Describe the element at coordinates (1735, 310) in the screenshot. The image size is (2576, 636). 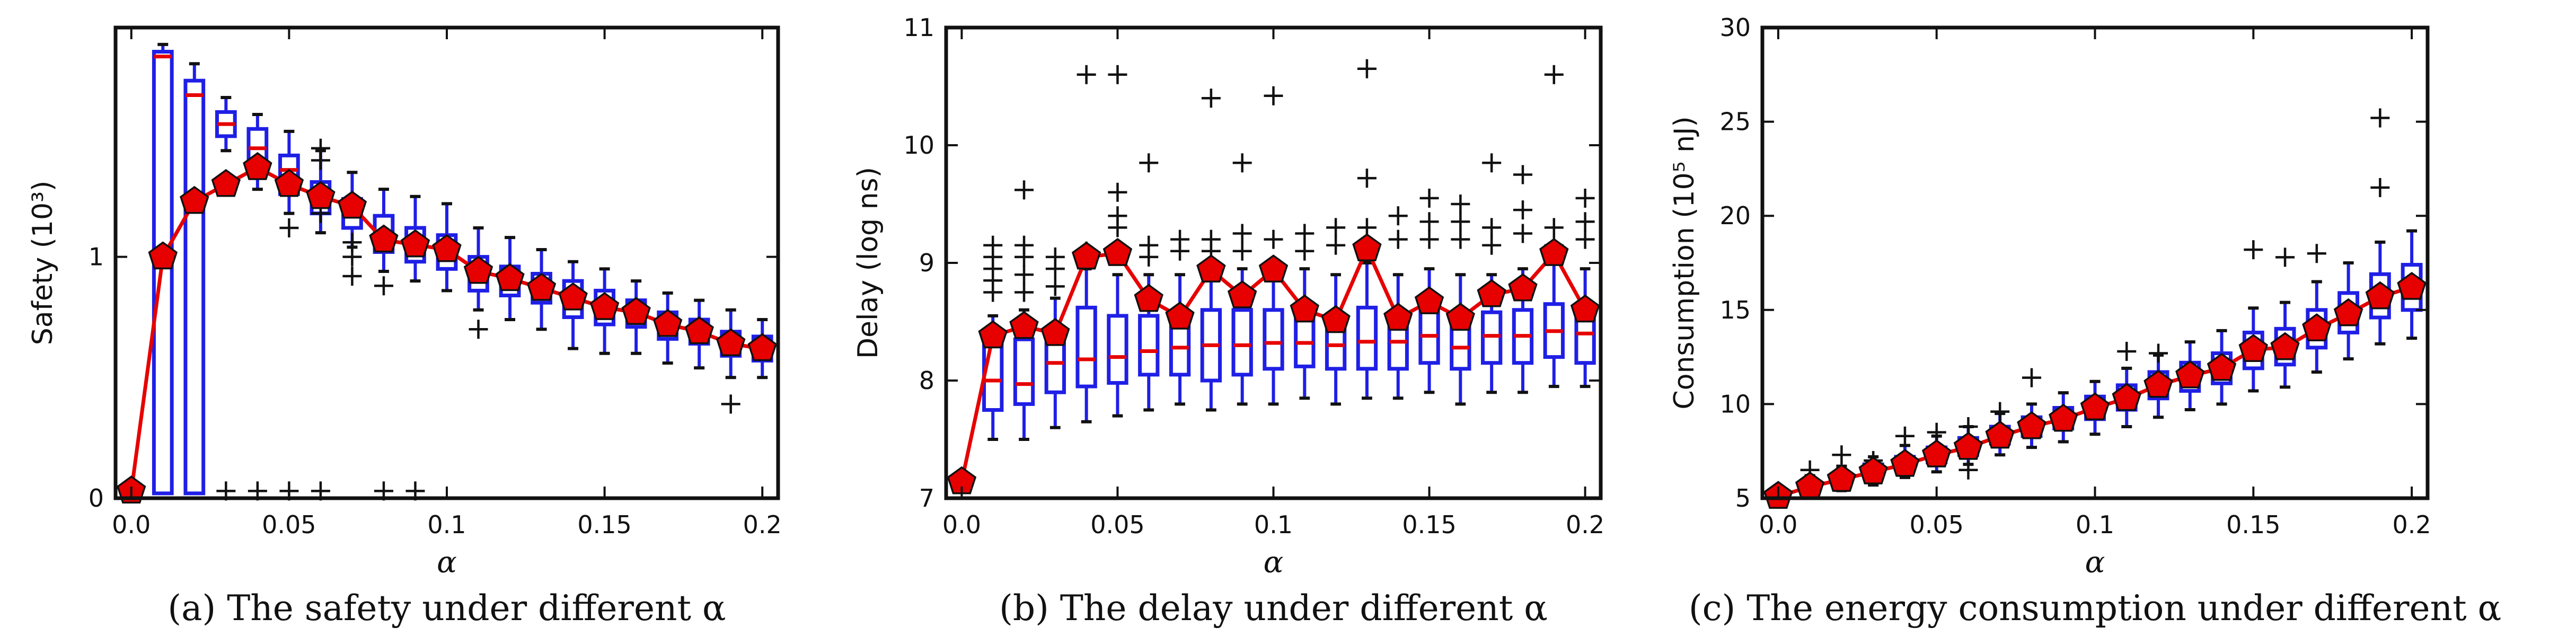
I see `y-tick-label: 15` at that location.